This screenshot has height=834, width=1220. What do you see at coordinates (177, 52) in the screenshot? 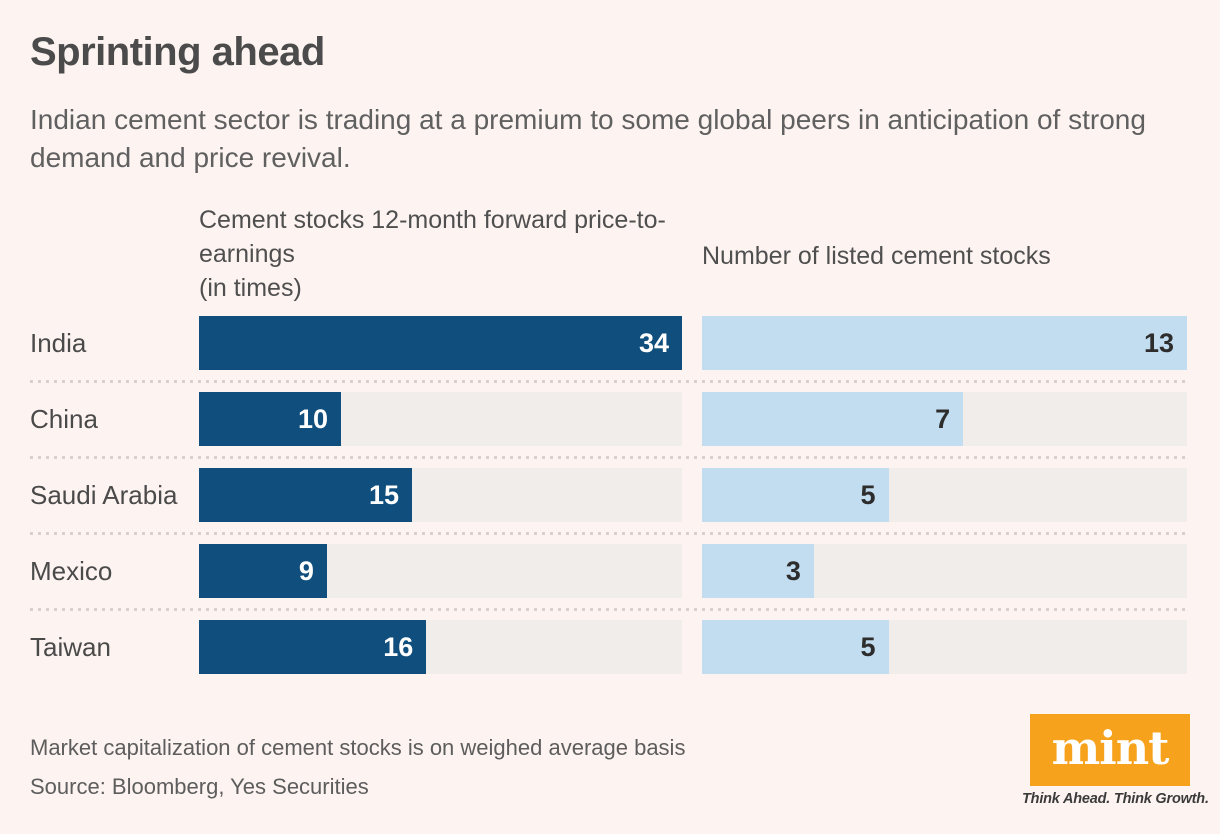
I see `page-title: Sprinting ahead` at bounding box center [177, 52].